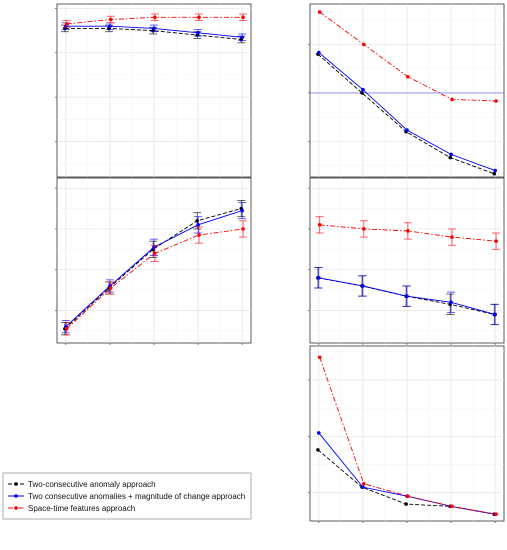 Image resolution: width=507 pixels, height=550 pixels. Describe the element at coordinates (81, 508) in the screenshot. I see `legend-label: Space-time features approach` at that location.